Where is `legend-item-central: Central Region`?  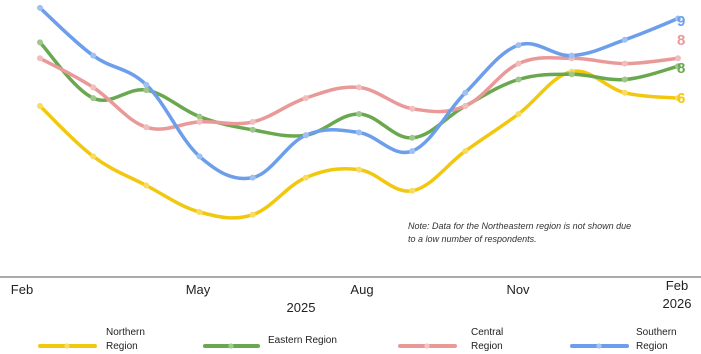 legend-item-central: Central Region is located at coordinates (450, 339).